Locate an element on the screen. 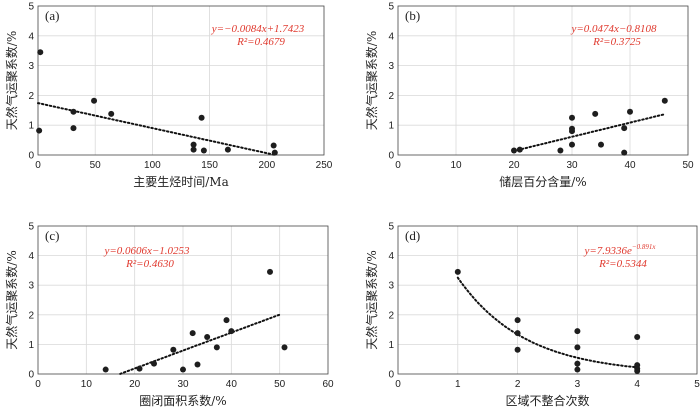 The height and width of the screenshot is (411, 700). panel-3-x-tick-label: 60 is located at coordinates (328, 384).